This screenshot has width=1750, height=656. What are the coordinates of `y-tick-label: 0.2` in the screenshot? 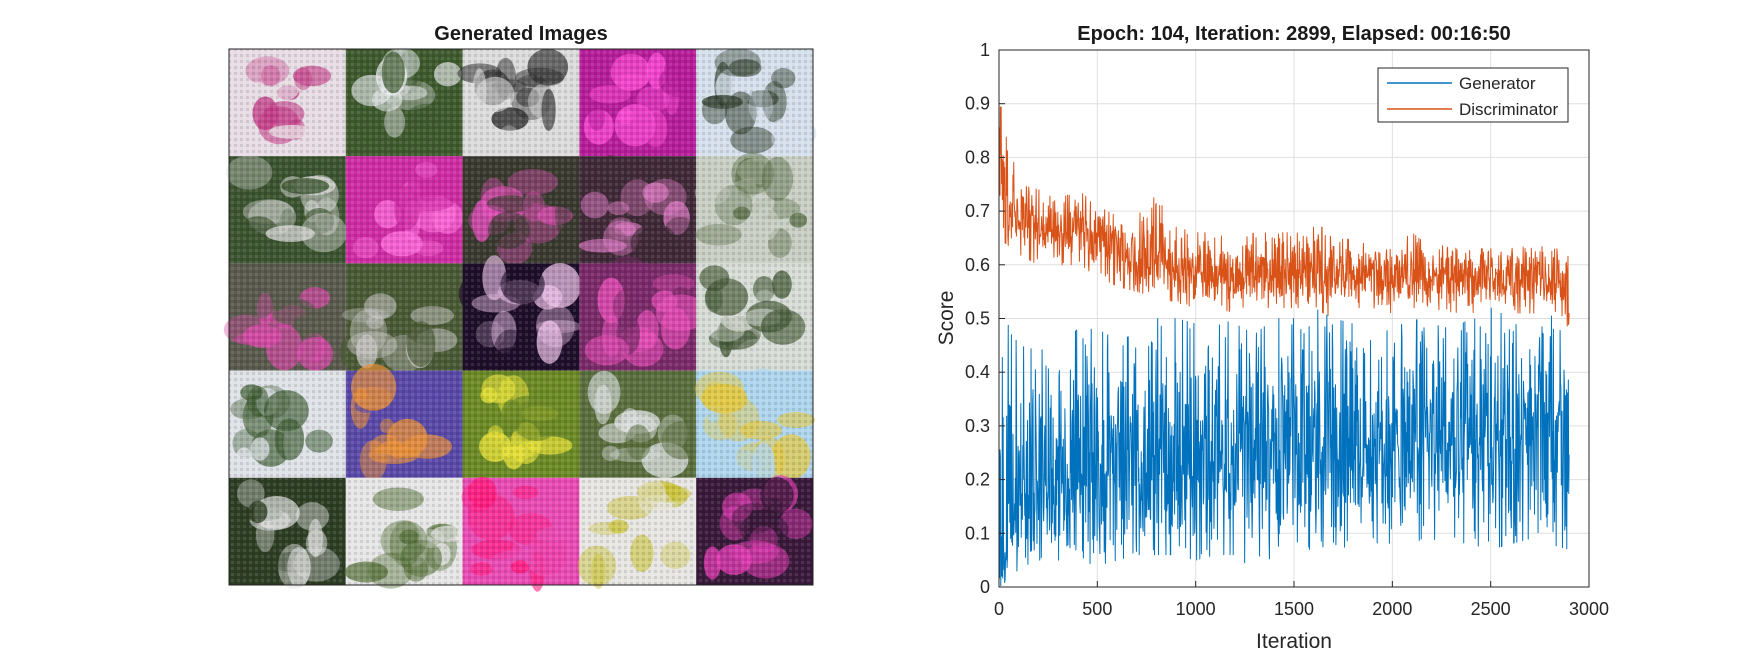 It's located at (977, 480).